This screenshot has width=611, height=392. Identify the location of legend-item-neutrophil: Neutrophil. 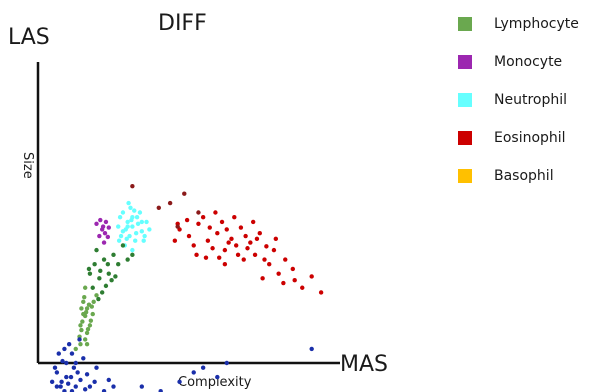
(518, 100).